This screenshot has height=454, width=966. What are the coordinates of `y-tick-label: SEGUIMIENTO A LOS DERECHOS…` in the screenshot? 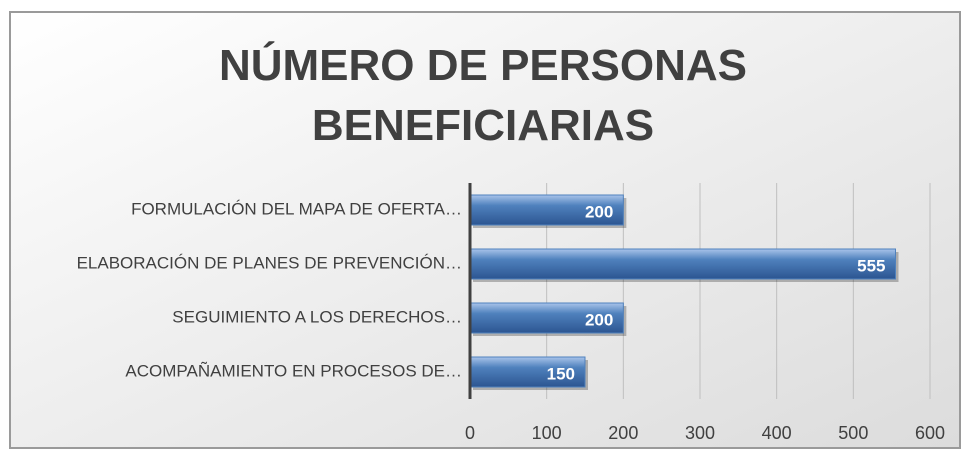 It's located at (317, 316).